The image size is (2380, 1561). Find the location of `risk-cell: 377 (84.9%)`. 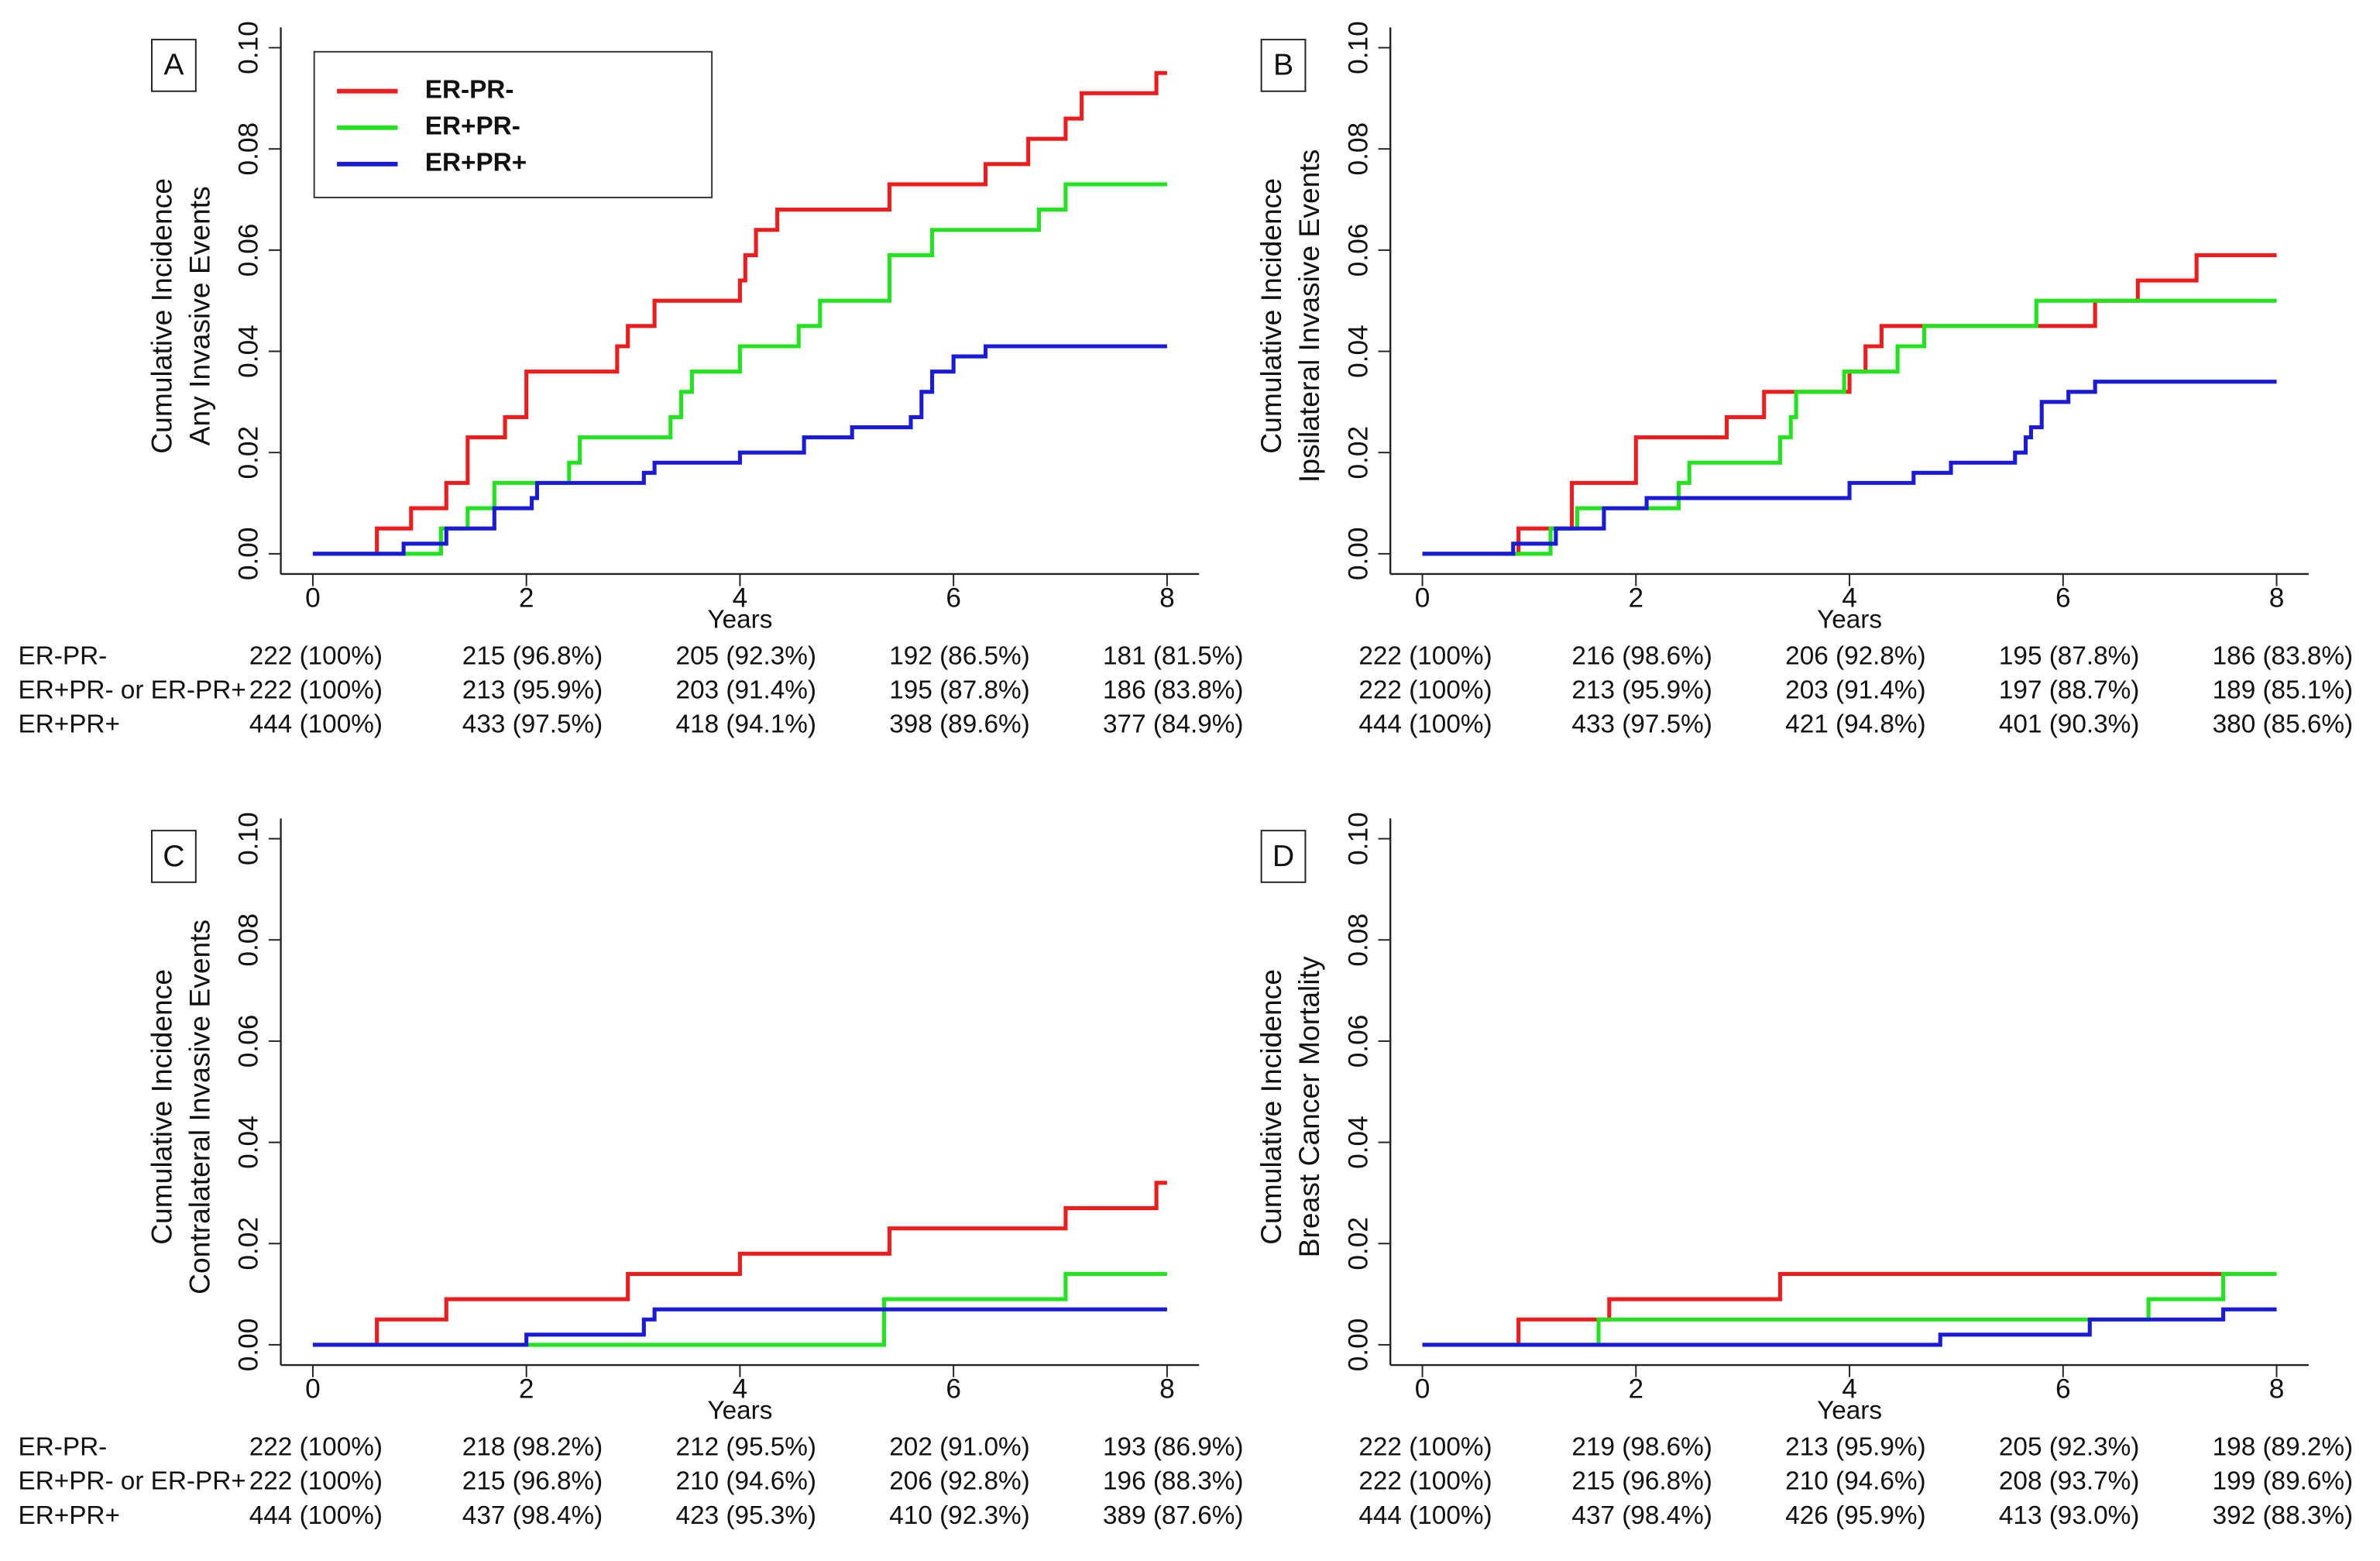

risk-cell: 377 (84.9%) is located at coordinates (1173, 724).